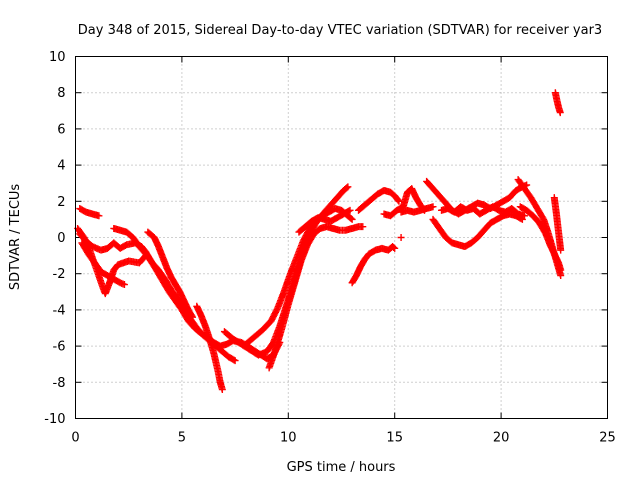 The image size is (640, 480). I want to click on y-tick-label: -4, so click(59, 310).